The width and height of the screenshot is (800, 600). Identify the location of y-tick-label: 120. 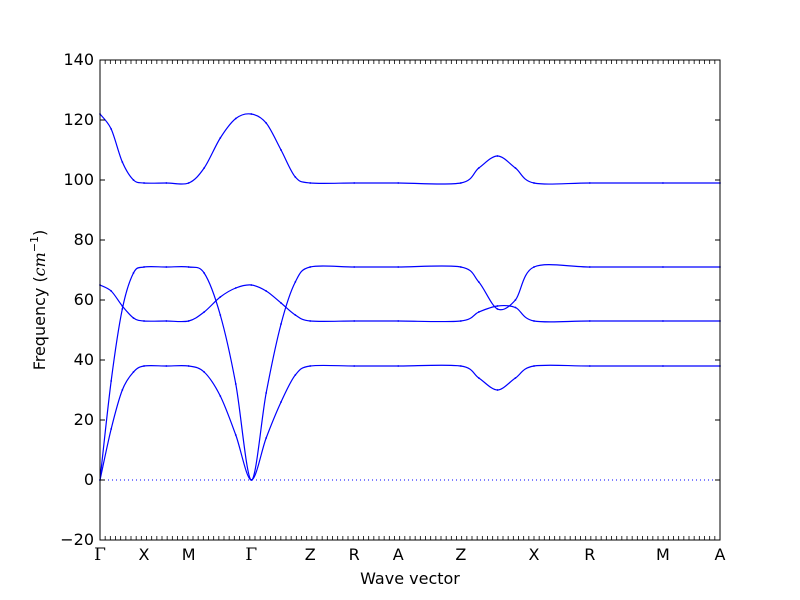
(78, 119).